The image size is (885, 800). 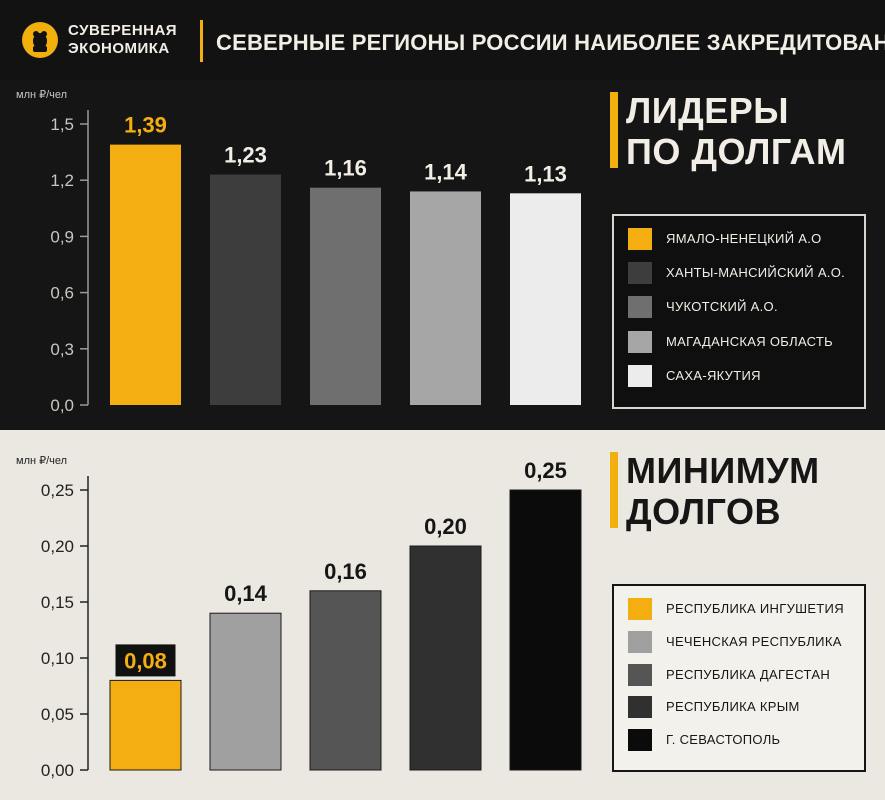 What do you see at coordinates (614, 130) in the screenshot?
I see `top-title-accent-bar` at bounding box center [614, 130].